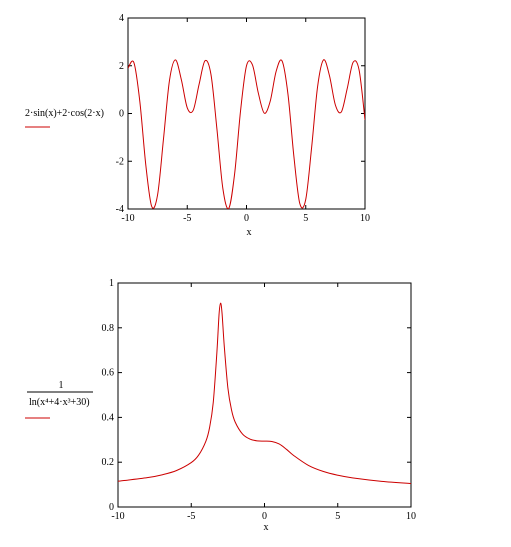 This screenshot has height=547, width=511. I want to click on y-tick-label: 0.4, so click(108, 417).